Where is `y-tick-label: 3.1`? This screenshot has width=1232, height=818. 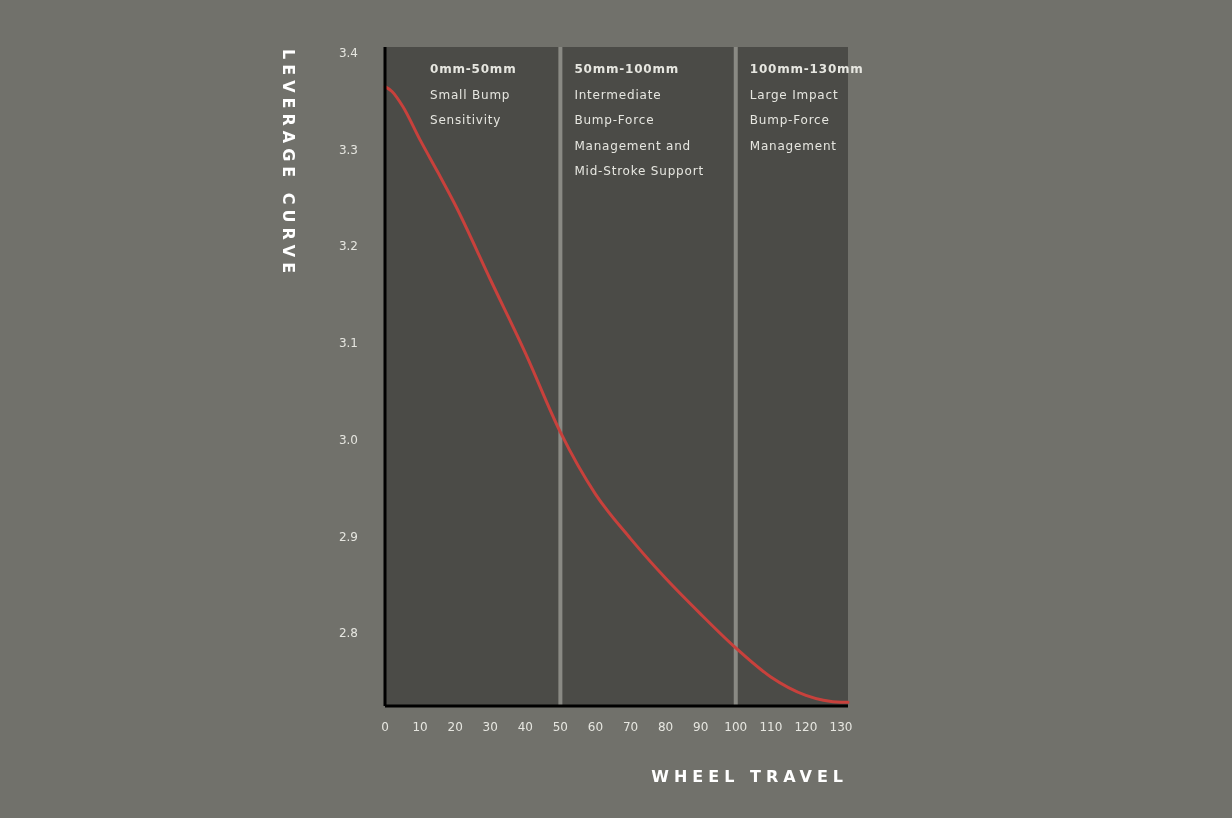
y-tick-label: 3.1 is located at coordinates (348, 343).